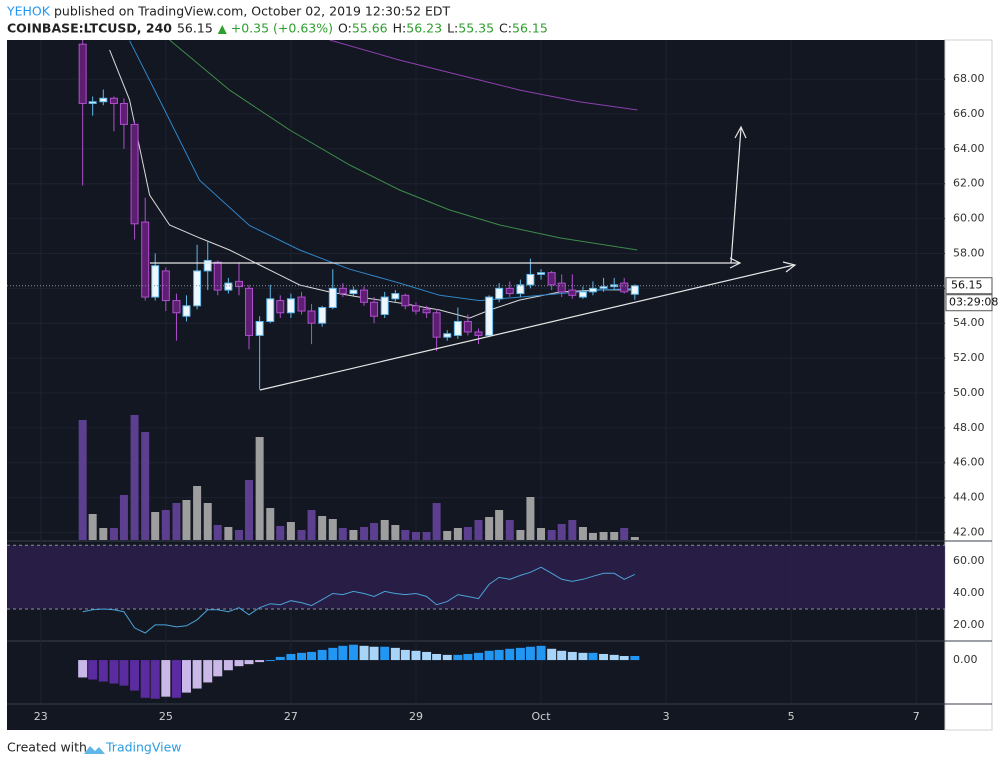 This screenshot has width=998, height=766. Describe the element at coordinates (542, 716) in the screenshot. I see `x-tick-label: Oct` at that location.